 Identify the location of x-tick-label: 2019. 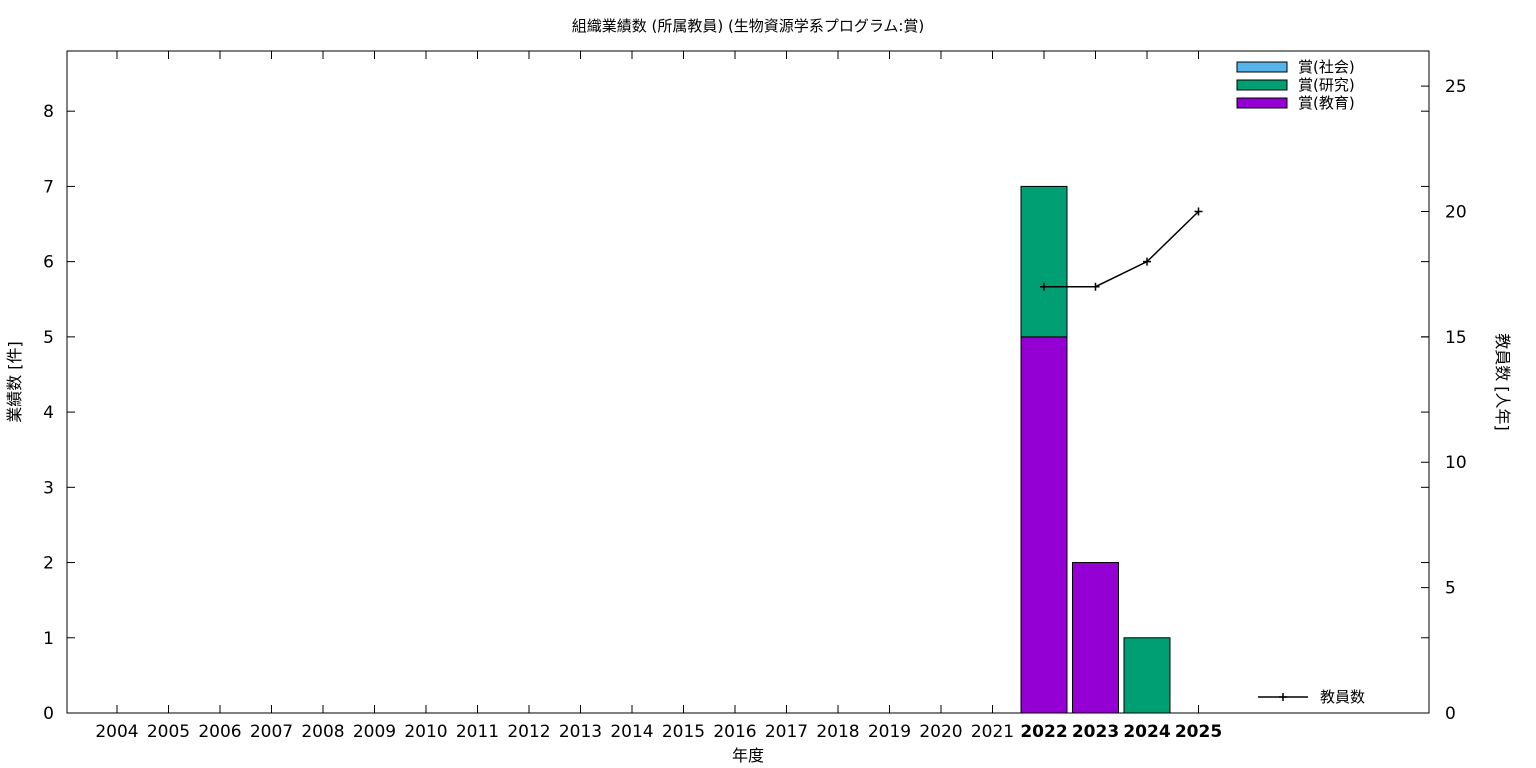
(889, 732).